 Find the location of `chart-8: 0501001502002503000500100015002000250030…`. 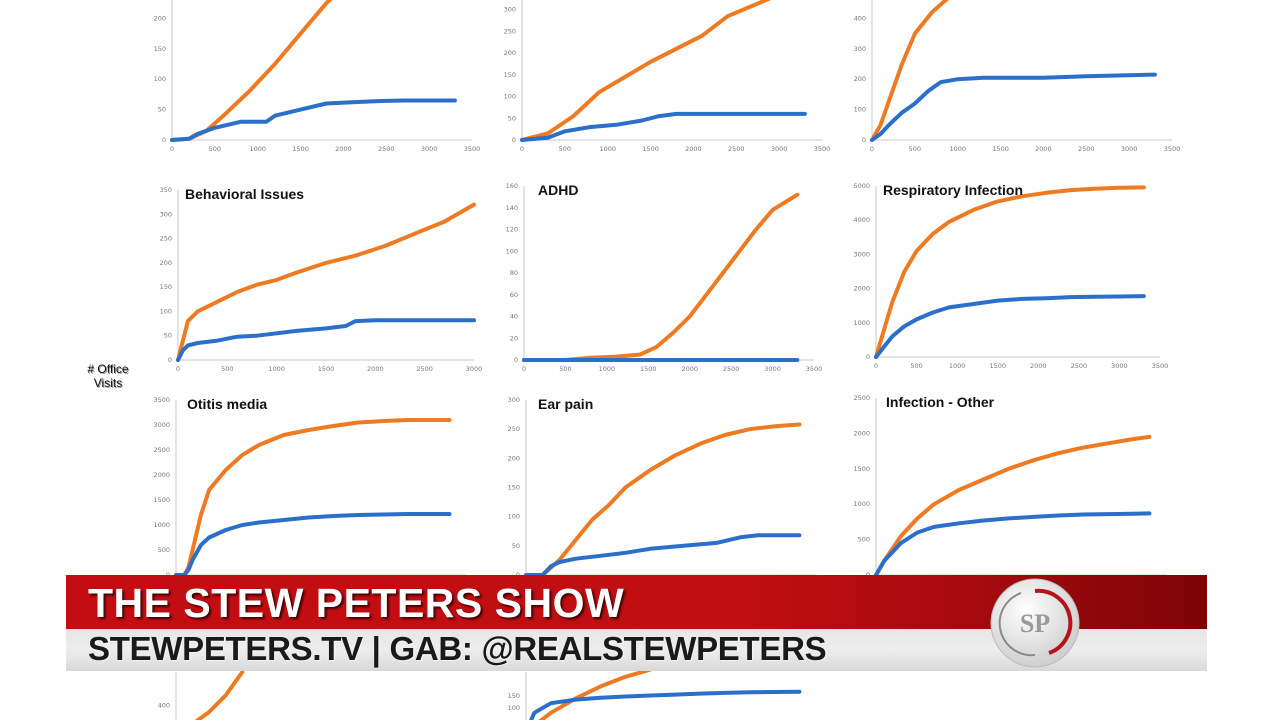

chart-8: 0501001502002503000500100015002000250030… is located at coordinates (666, 492).